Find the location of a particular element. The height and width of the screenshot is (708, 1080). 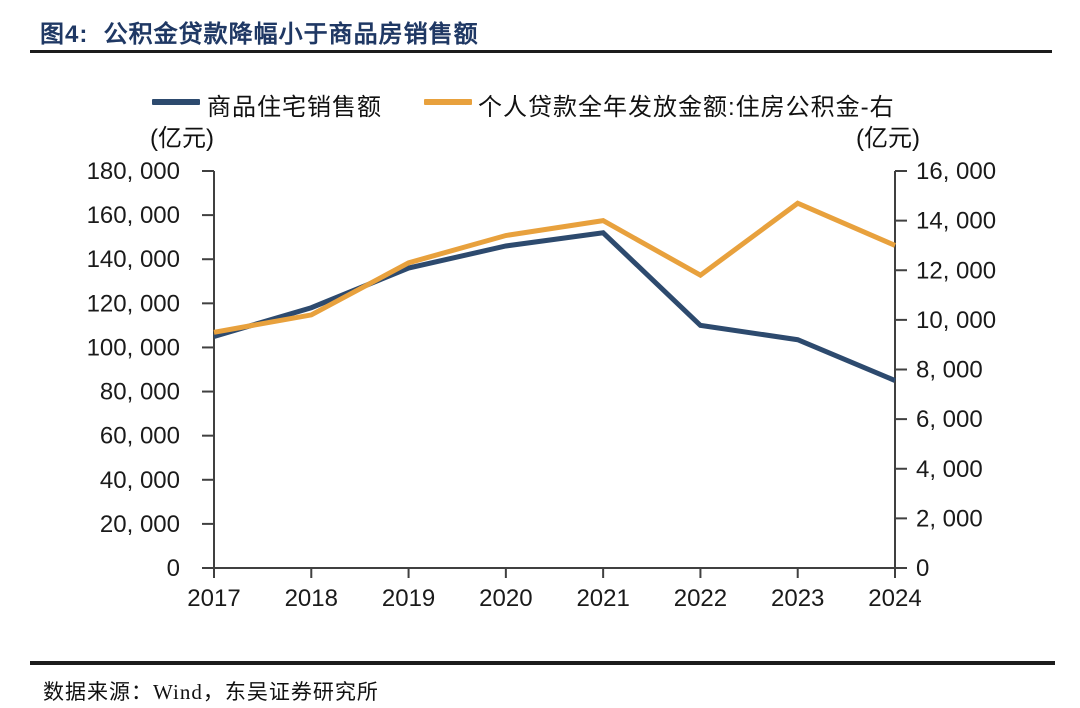

legend-label-housing-fund-loans: 个人贷款全年发放金额:住房公积金-右 is located at coordinates (686, 107).